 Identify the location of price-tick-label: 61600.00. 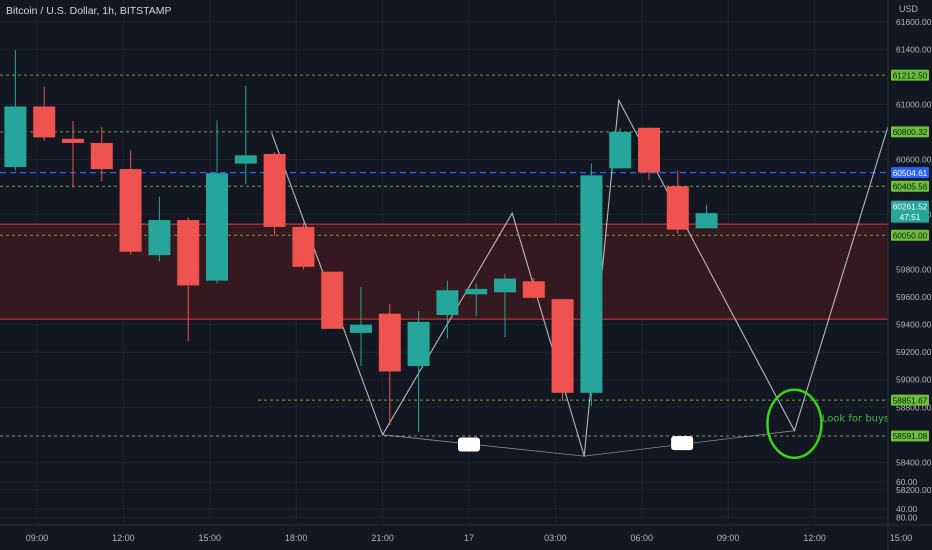
(914, 22).